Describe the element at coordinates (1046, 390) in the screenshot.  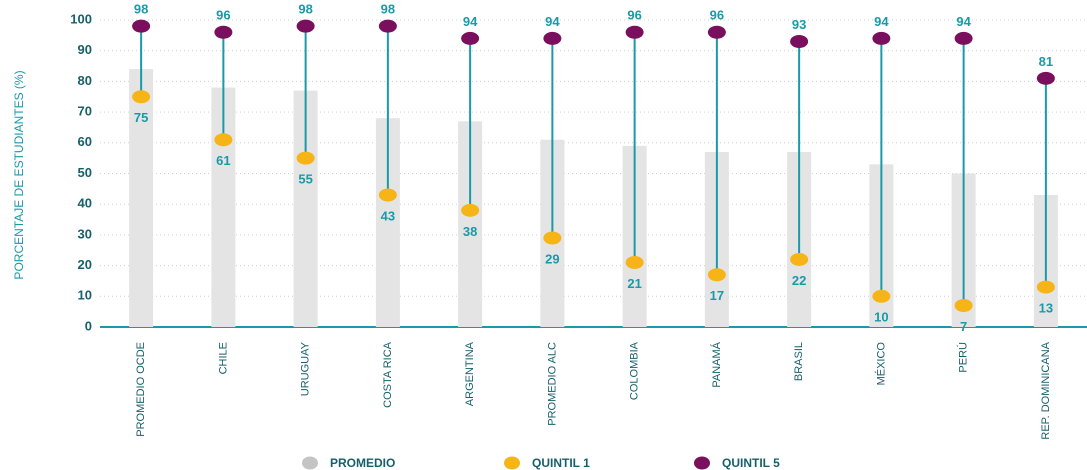
I see `x-tick-label: REP. DOMINICANA` at that location.